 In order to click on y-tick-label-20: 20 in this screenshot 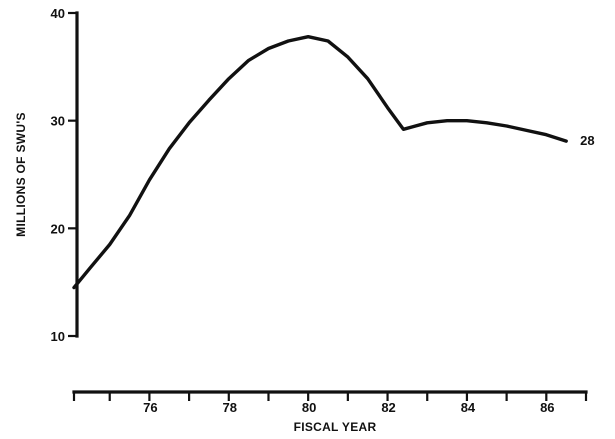, I will do `click(58, 228)`.